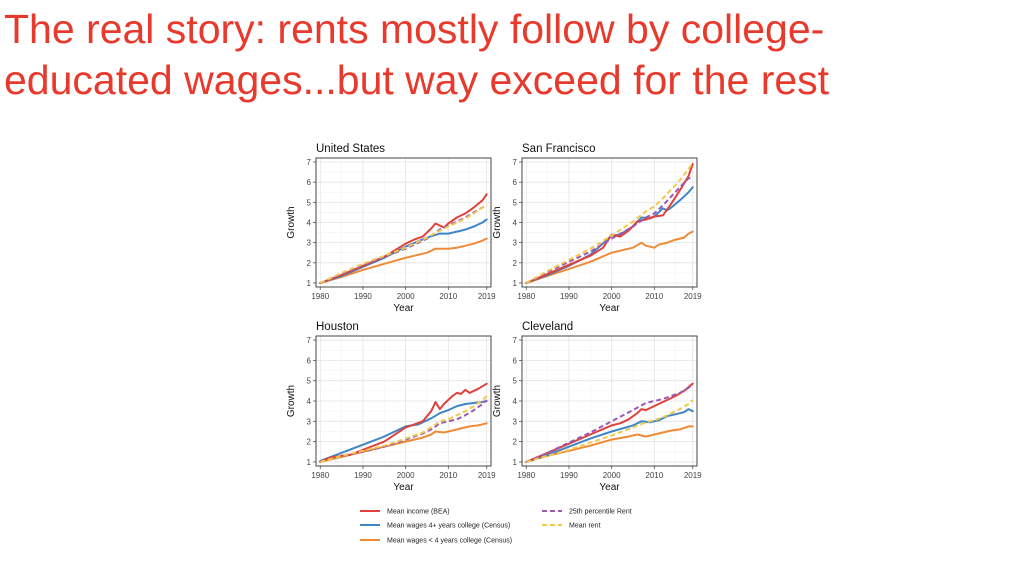  Describe the element at coordinates (448, 526) in the screenshot. I see `legend-label: Mean wages 4+ years college (Census)` at that location.